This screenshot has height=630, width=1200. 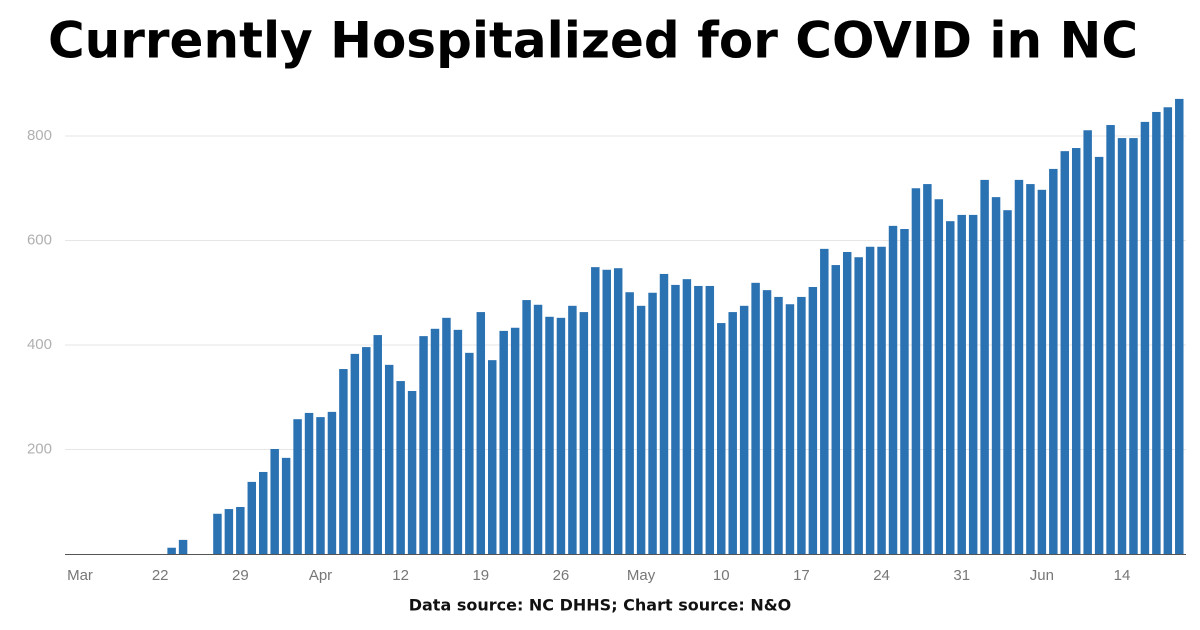 I want to click on y-tick-label: 600, so click(x=39, y=239).